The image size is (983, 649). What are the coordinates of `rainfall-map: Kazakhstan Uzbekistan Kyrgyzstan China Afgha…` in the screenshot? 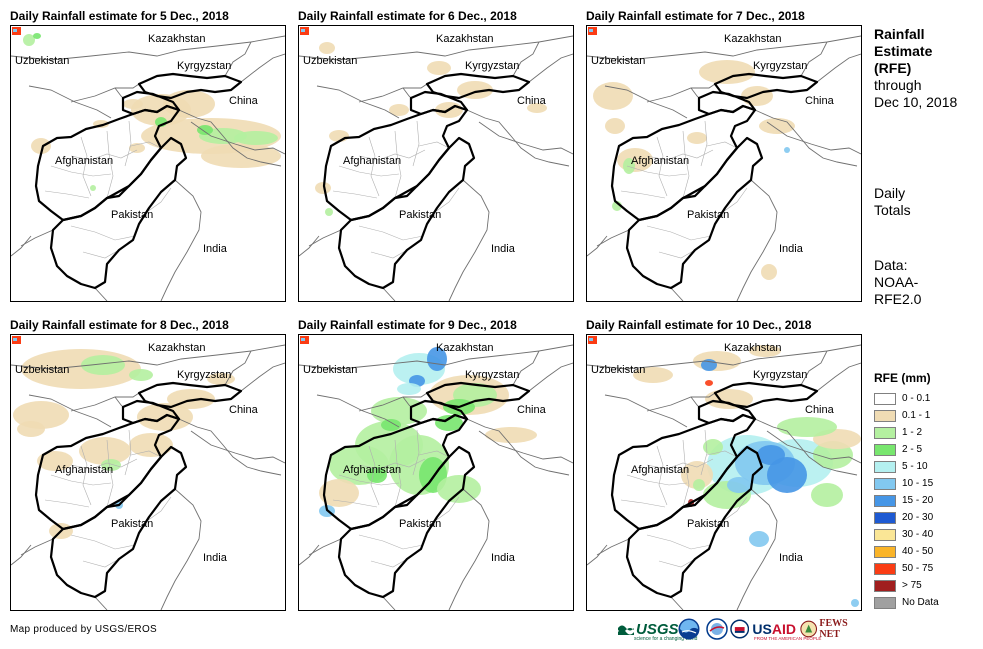 It's located at (148, 163).